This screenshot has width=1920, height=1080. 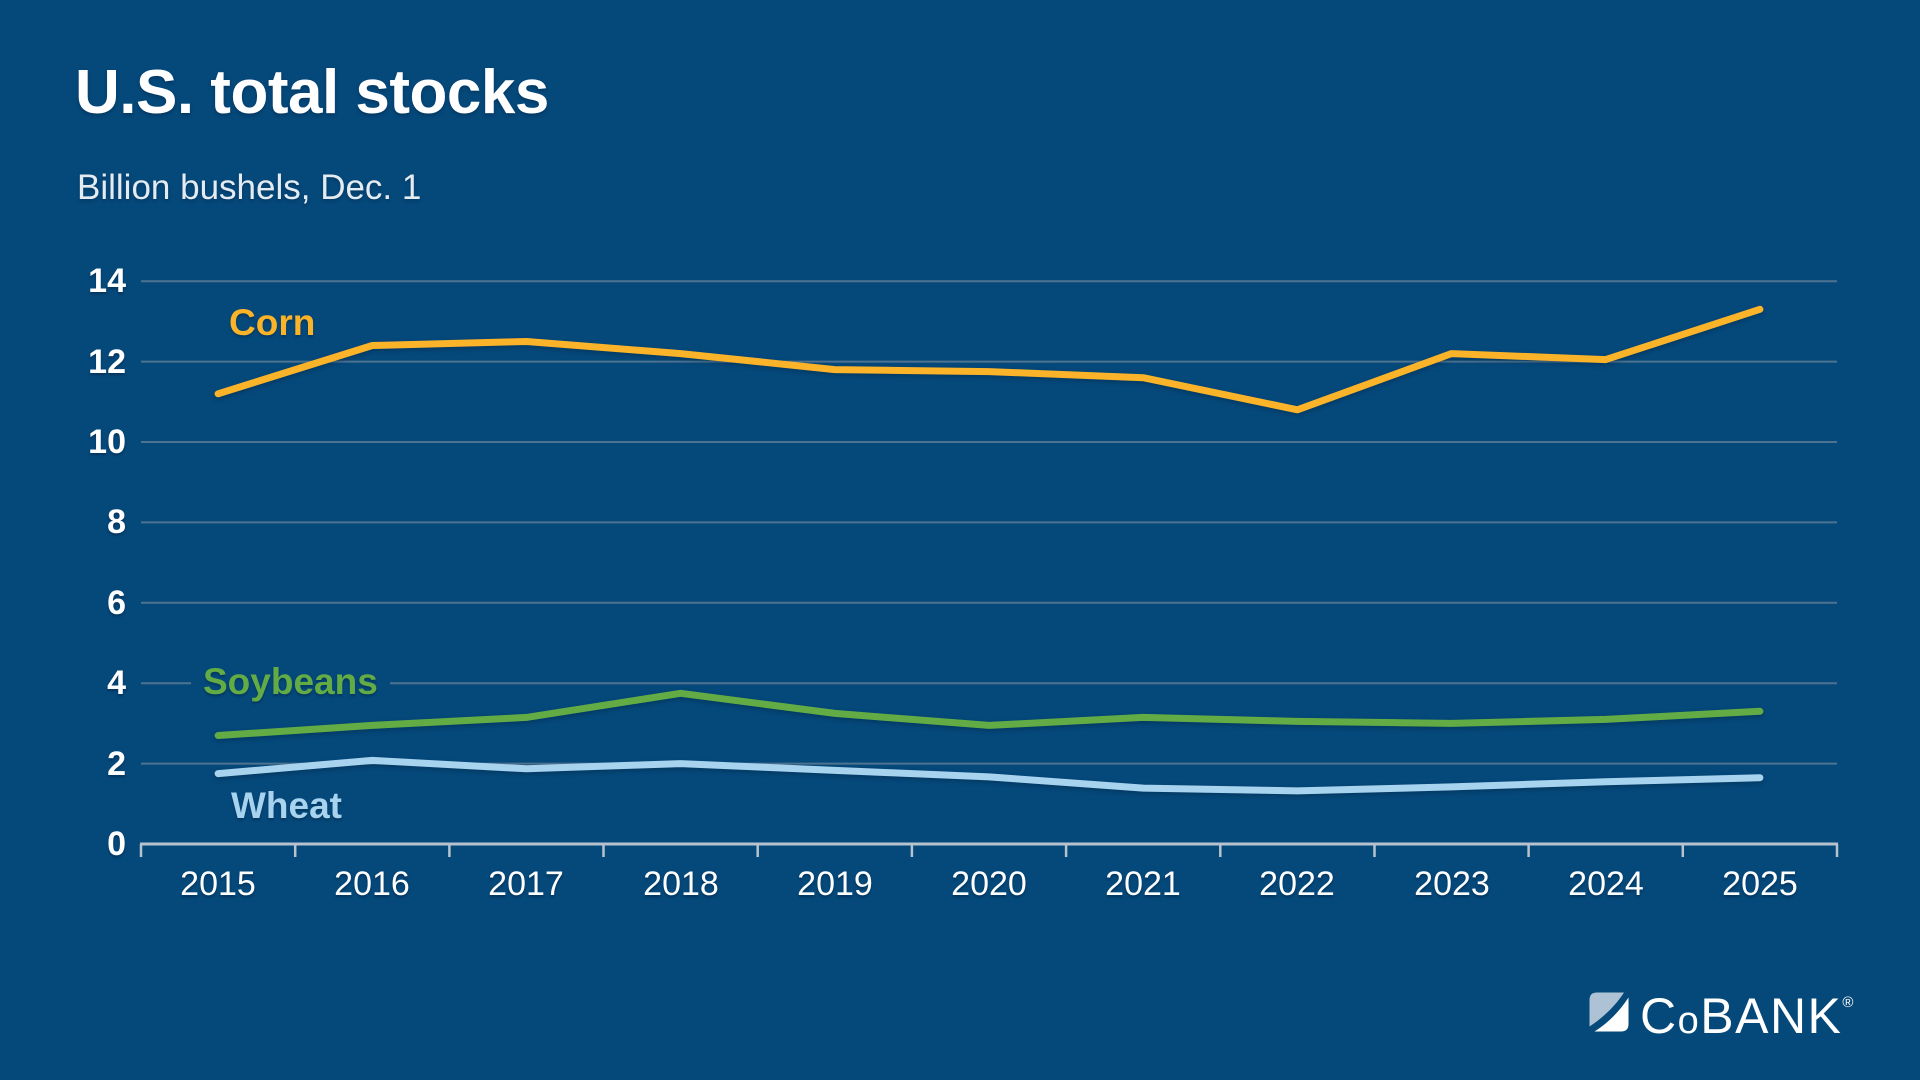 I want to click on y-axis-label-10: 10, so click(x=107, y=442).